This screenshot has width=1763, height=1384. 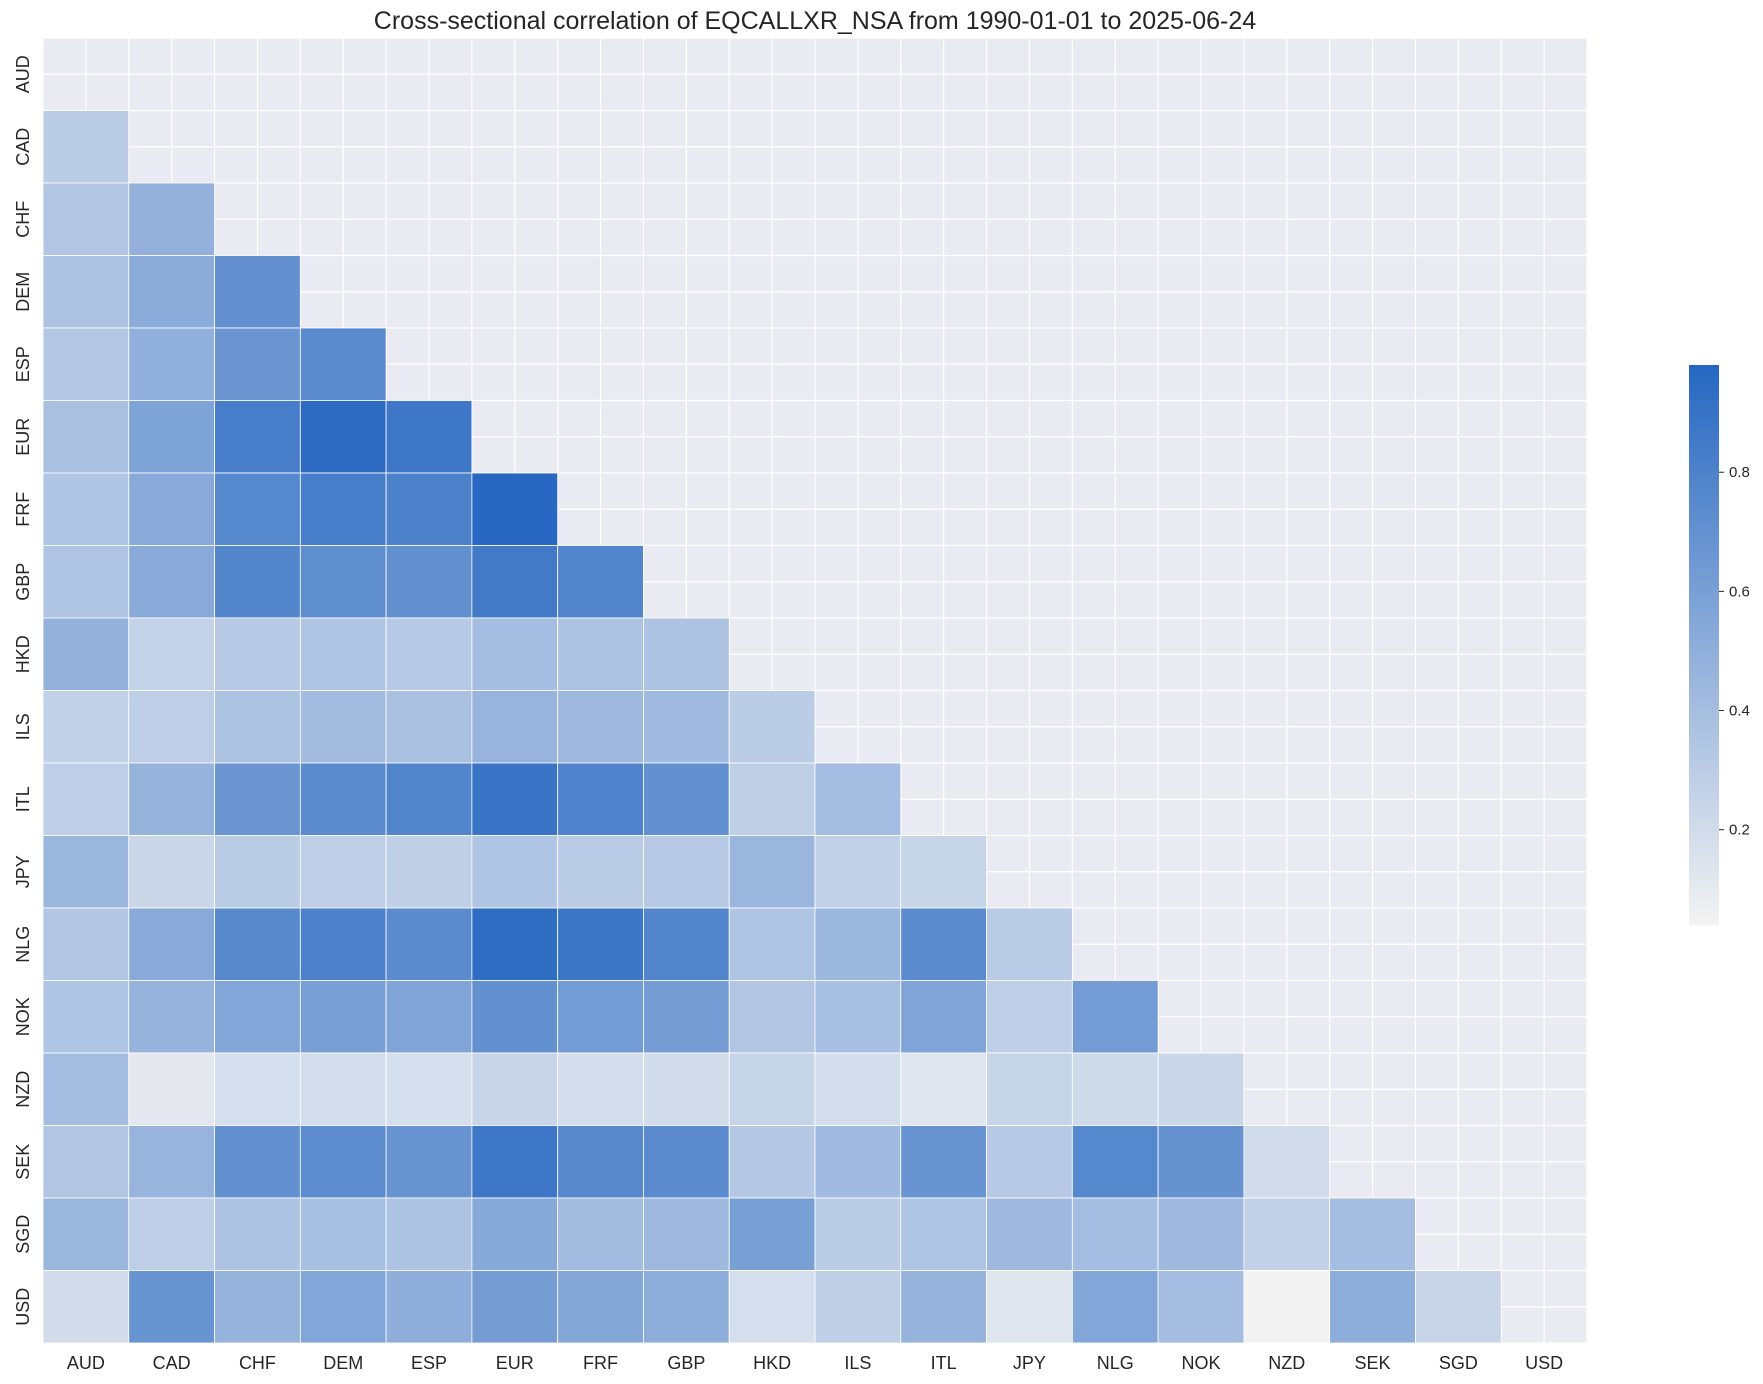 What do you see at coordinates (944, 1363) in the screenshot?
I see `x-tick-label: ITL` at bounding box center [944, 1363].